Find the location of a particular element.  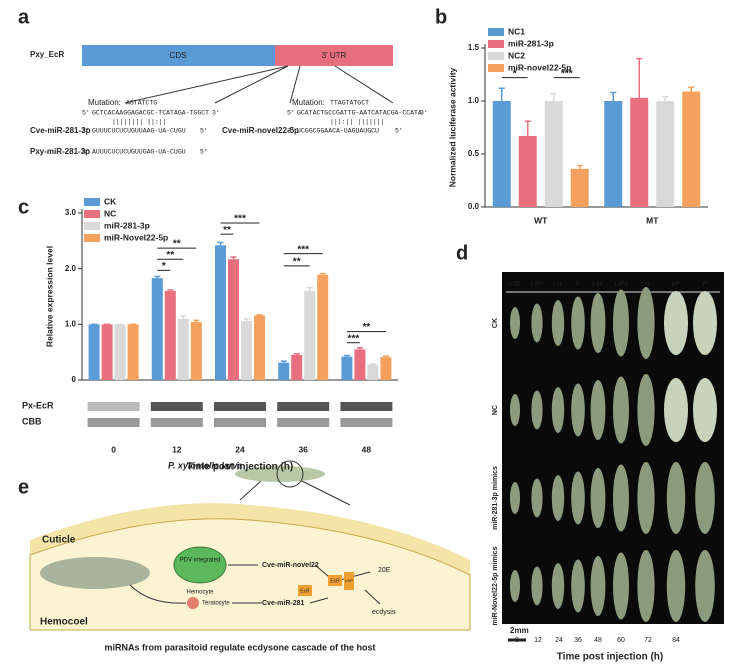

pdv-label: PDV integrated is located at coordinates (200, 561).